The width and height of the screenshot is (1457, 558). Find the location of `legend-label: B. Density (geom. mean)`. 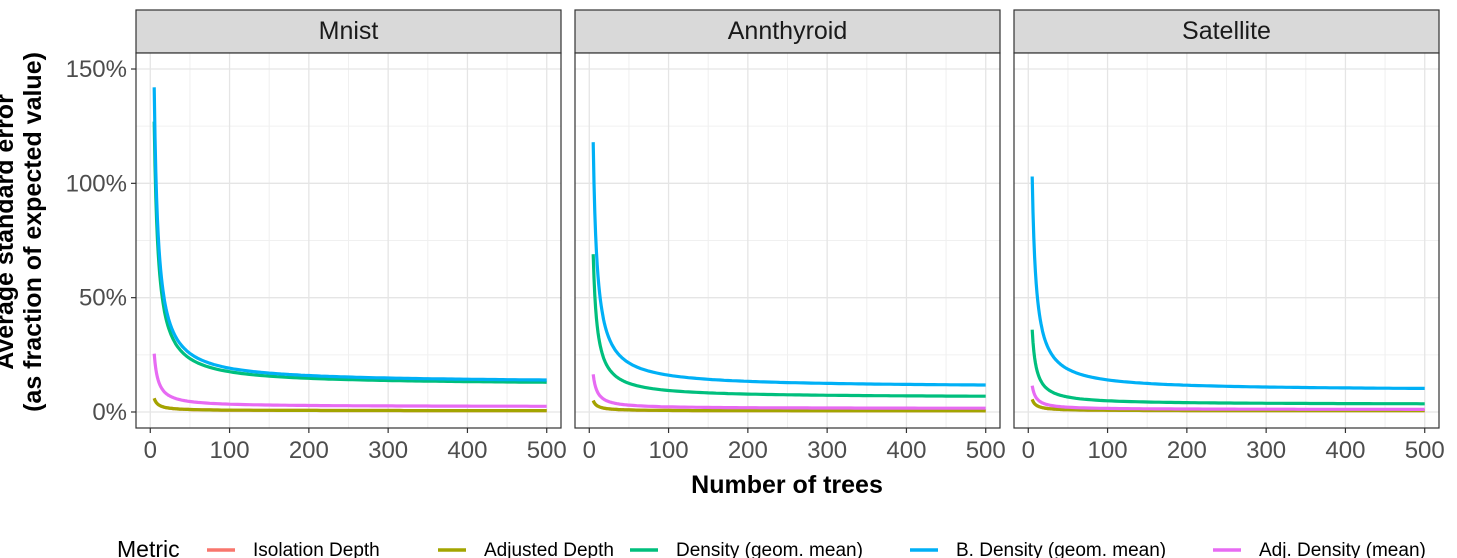

legend-label: B. Density (geom. mean) is located at coordinates (1061, 549).